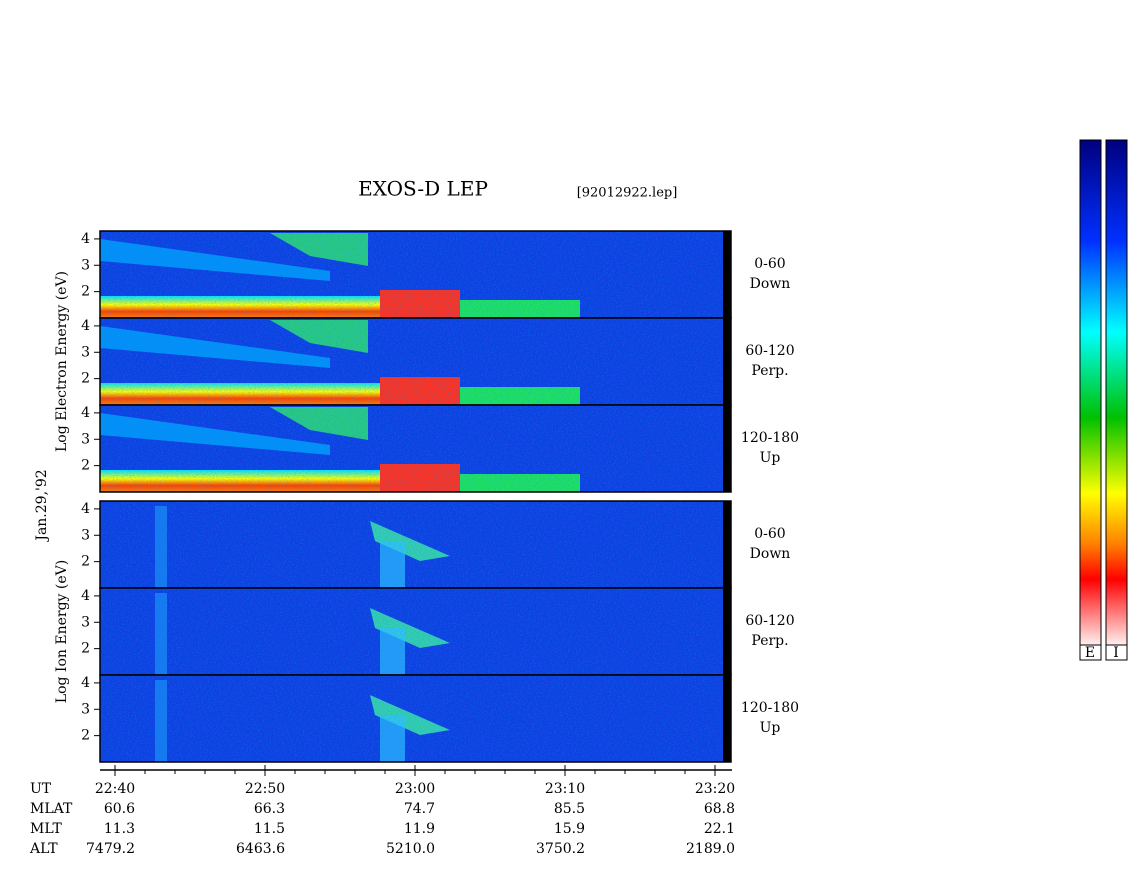  I want to click on row-value: 11.9, so click(419, 829).